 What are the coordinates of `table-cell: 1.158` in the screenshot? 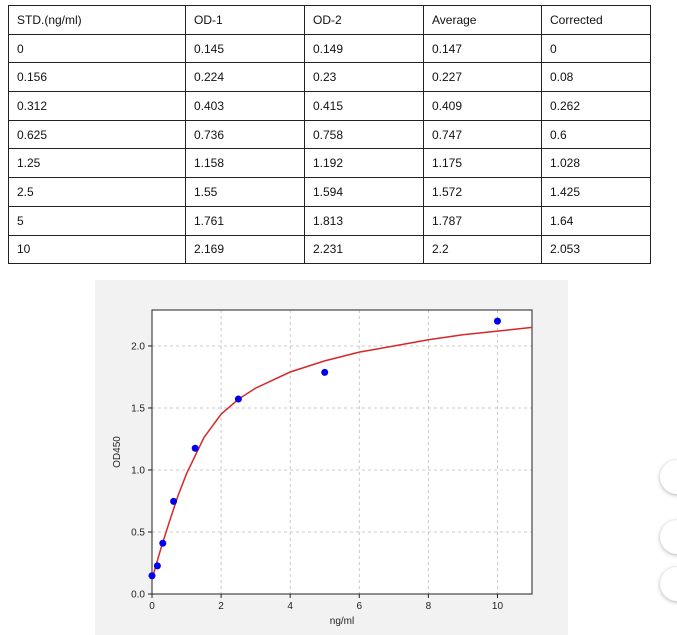 It's located at (245, 163).